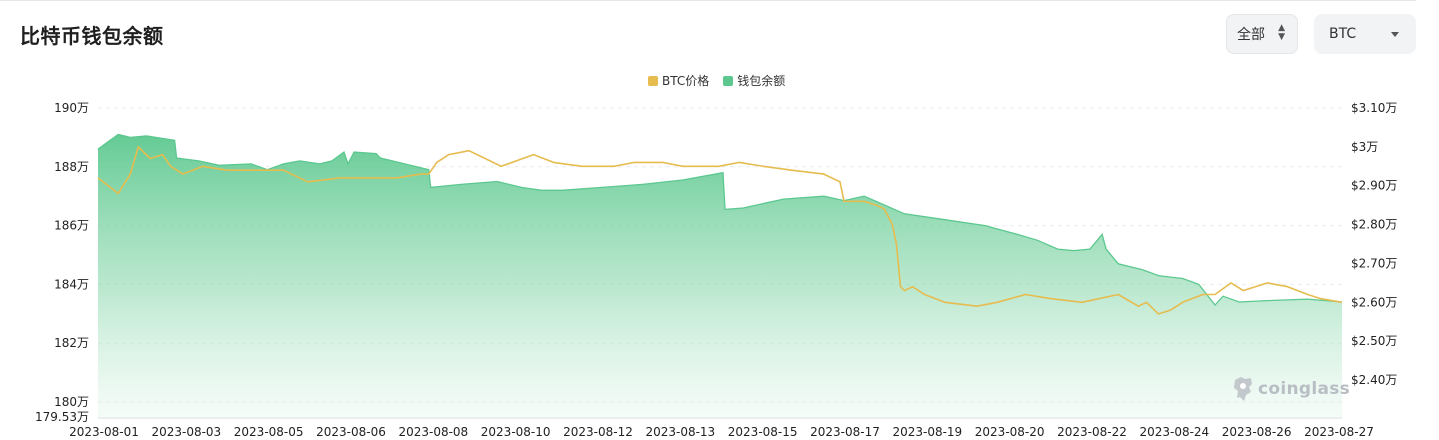  Describe the element at coordinates (653, 80) in the screenshot. I see `legend-swatch-price` at that location.